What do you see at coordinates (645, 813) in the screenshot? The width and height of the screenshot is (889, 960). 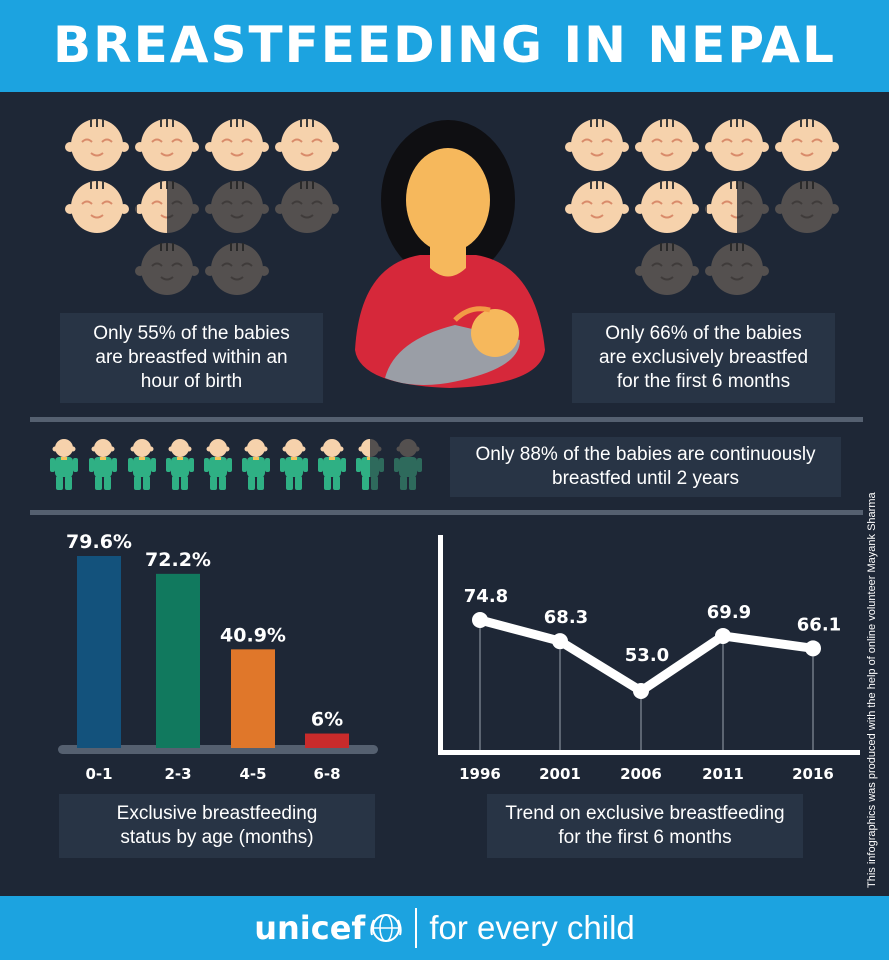 I see `chart-title-line: Trend on exclusive breastfeeding` at bounding box center [645, 813].